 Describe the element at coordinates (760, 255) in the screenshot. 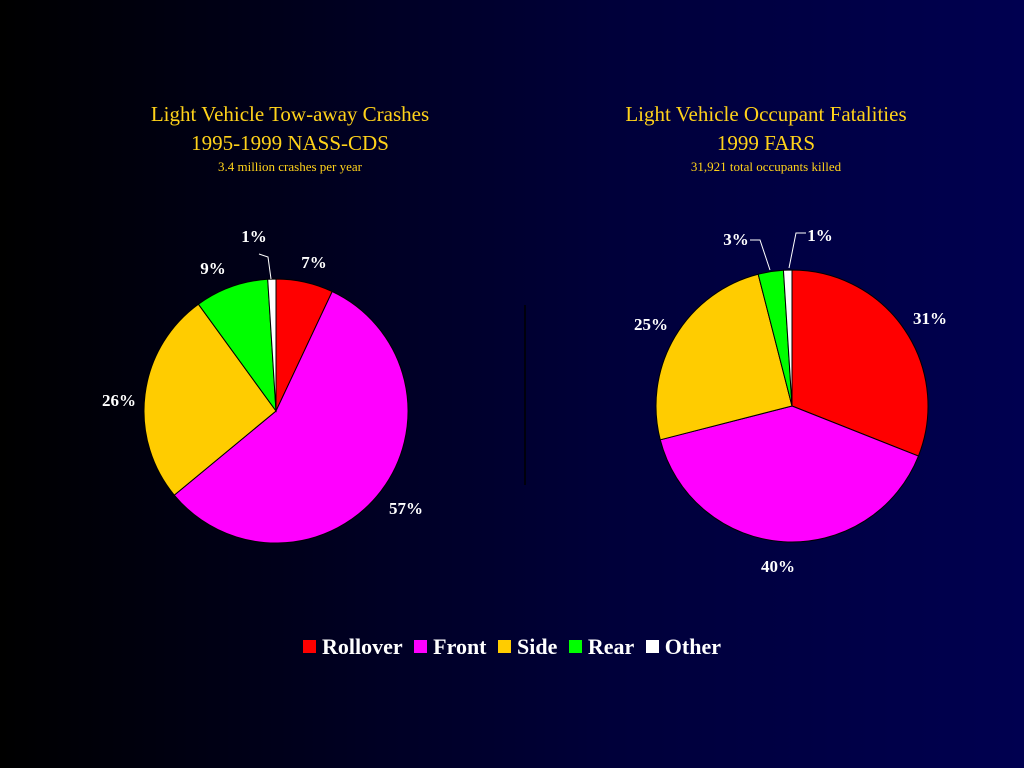

I see `pie1-leader-rear` at that location.